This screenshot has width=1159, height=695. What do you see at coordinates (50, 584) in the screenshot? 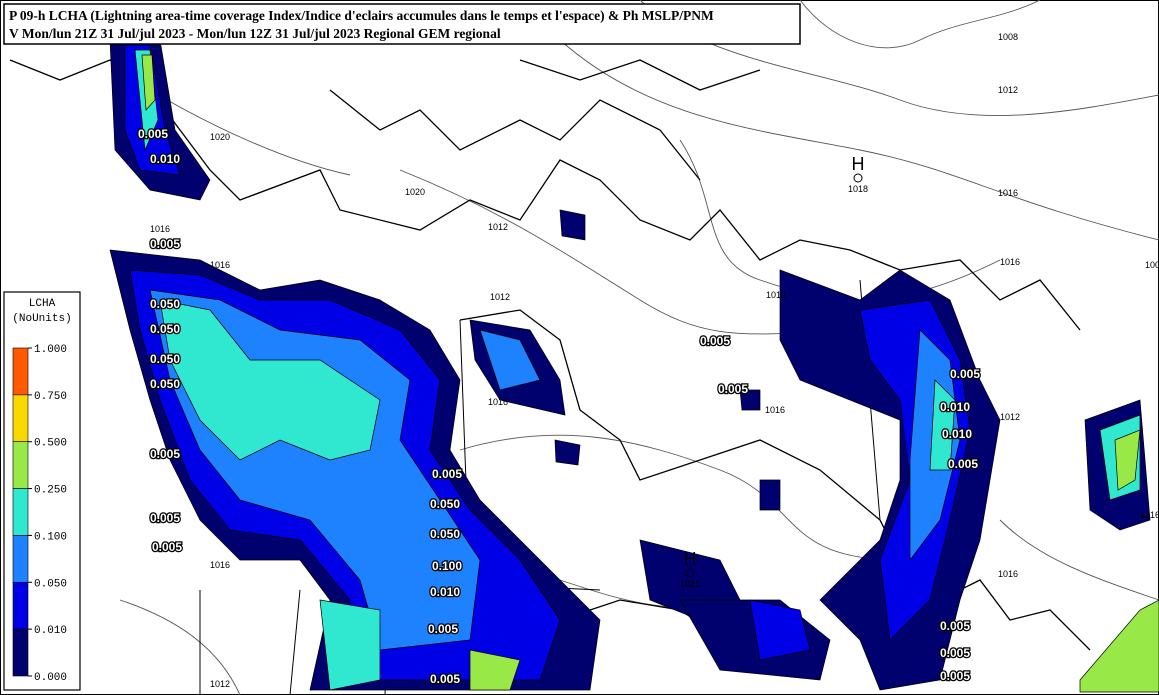
I see `legend-tick-label: 0.050` at bounding box center [50, 584].